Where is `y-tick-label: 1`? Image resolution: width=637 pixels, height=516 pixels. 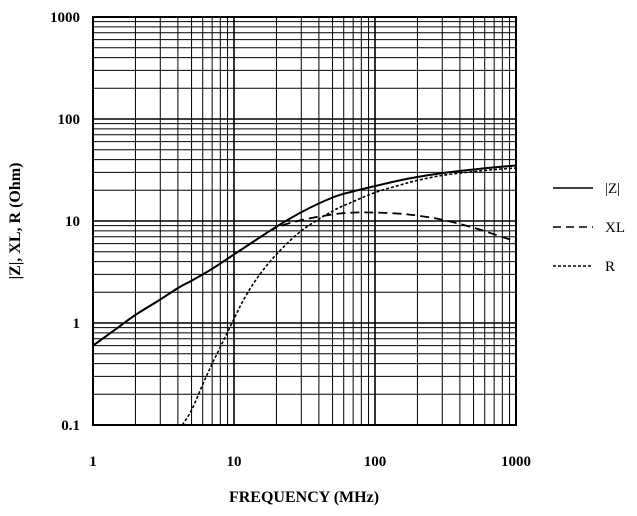
y-tick-label: 1 is located at coordinates (77, 324).